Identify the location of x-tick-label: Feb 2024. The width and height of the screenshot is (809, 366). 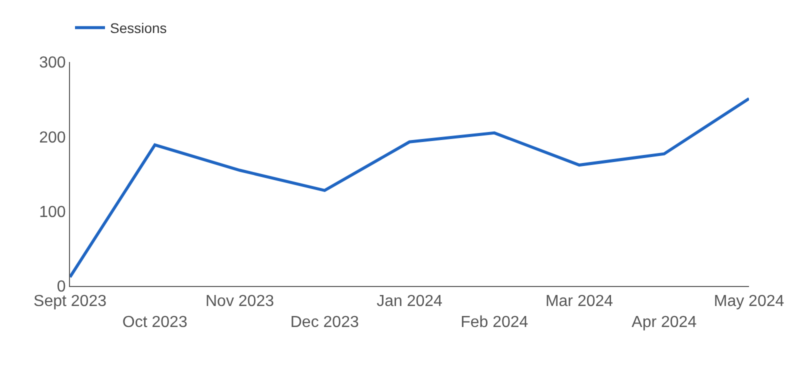
(494, 322).